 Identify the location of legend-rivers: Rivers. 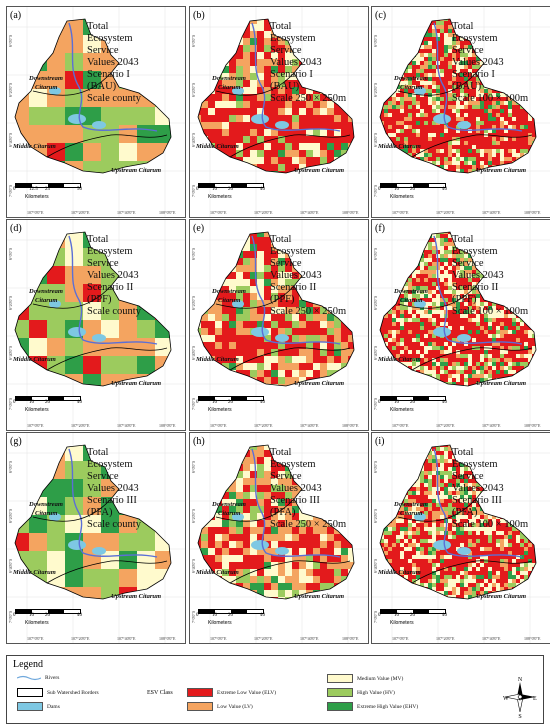
(38, 677).